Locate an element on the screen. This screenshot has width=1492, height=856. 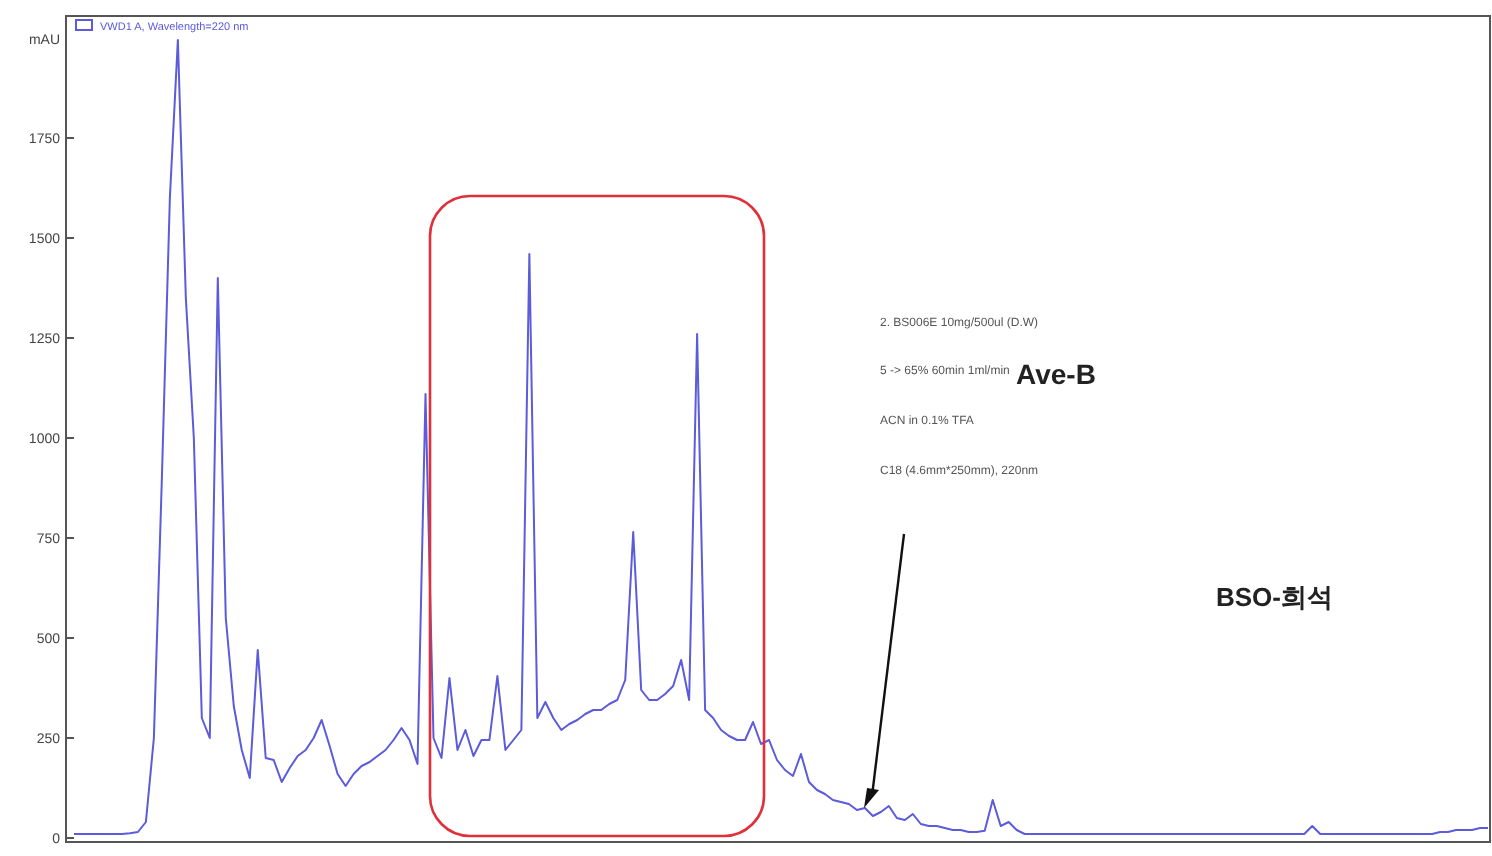
annotation: Ave-B is located at coordinates (1056, 374).